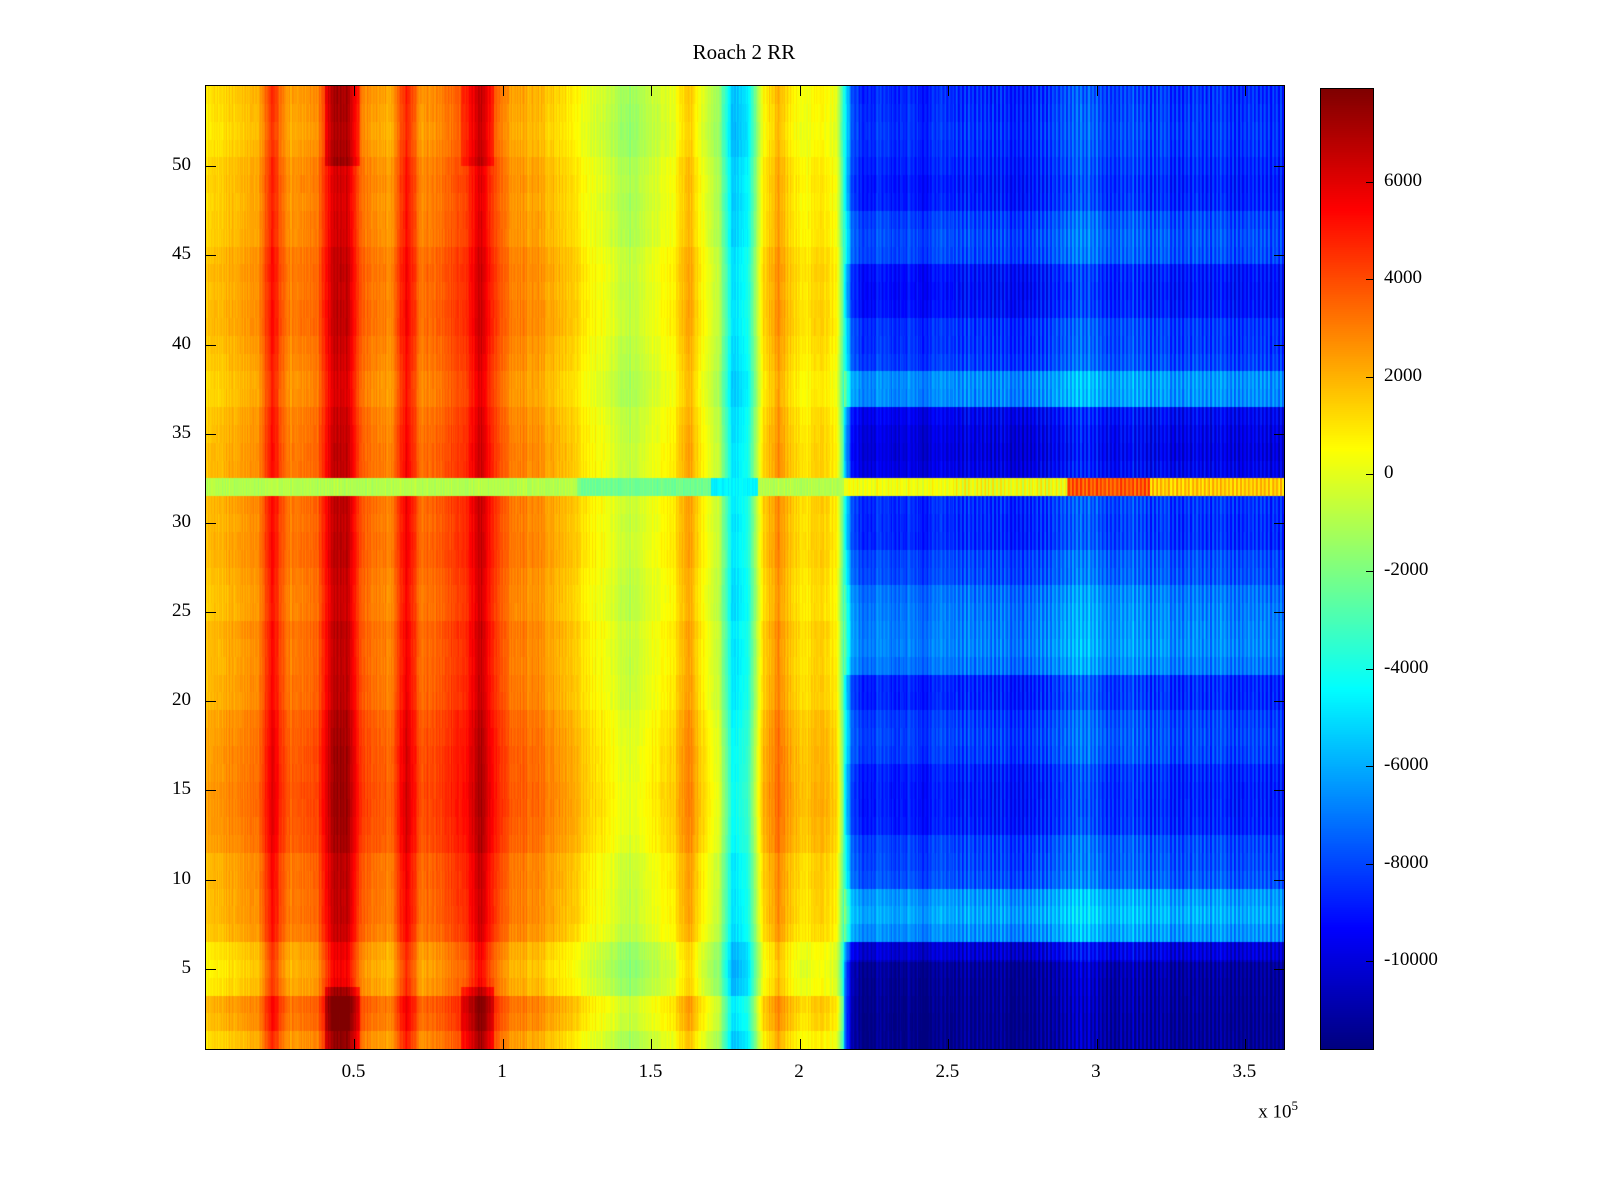 The image size is (1600, 1200). Describe the element at coordinates (181, 165) in the screenshot. I see `y-tick-label: 50` at that location.